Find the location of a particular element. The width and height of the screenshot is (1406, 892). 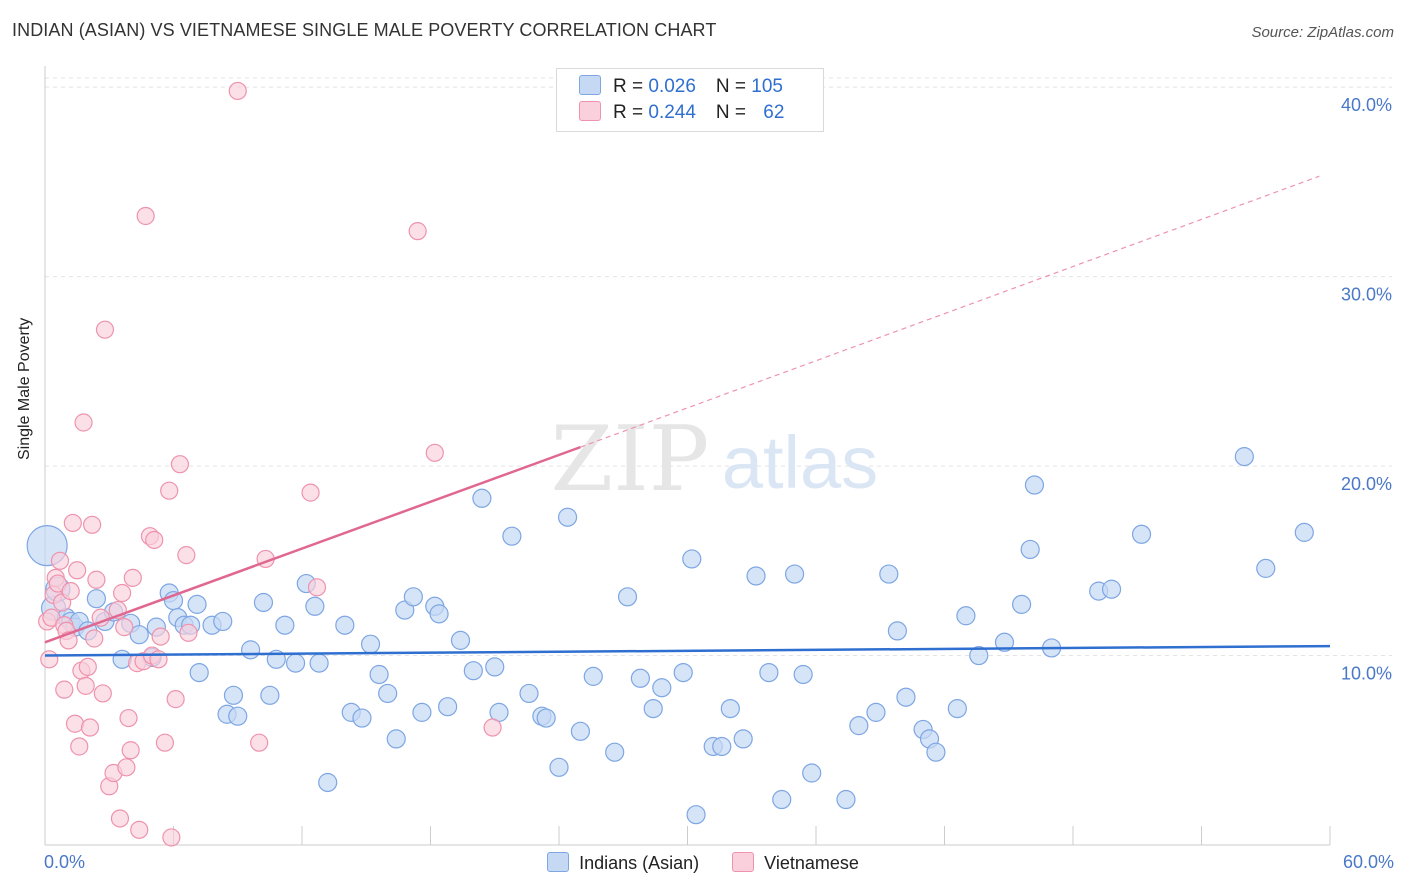

legend-item-vietnamese: Vietnamese is located at coordinates (795, 863).